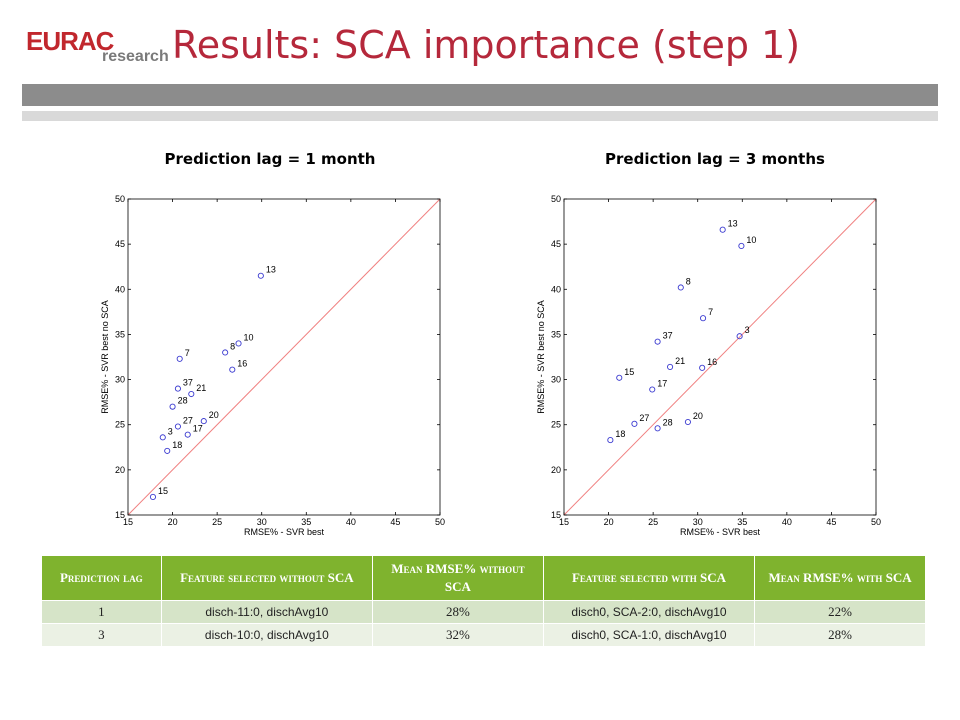  I want to click on cell-feature-without-sca: disch-10:0, dischAvg10, so click(267, 634).